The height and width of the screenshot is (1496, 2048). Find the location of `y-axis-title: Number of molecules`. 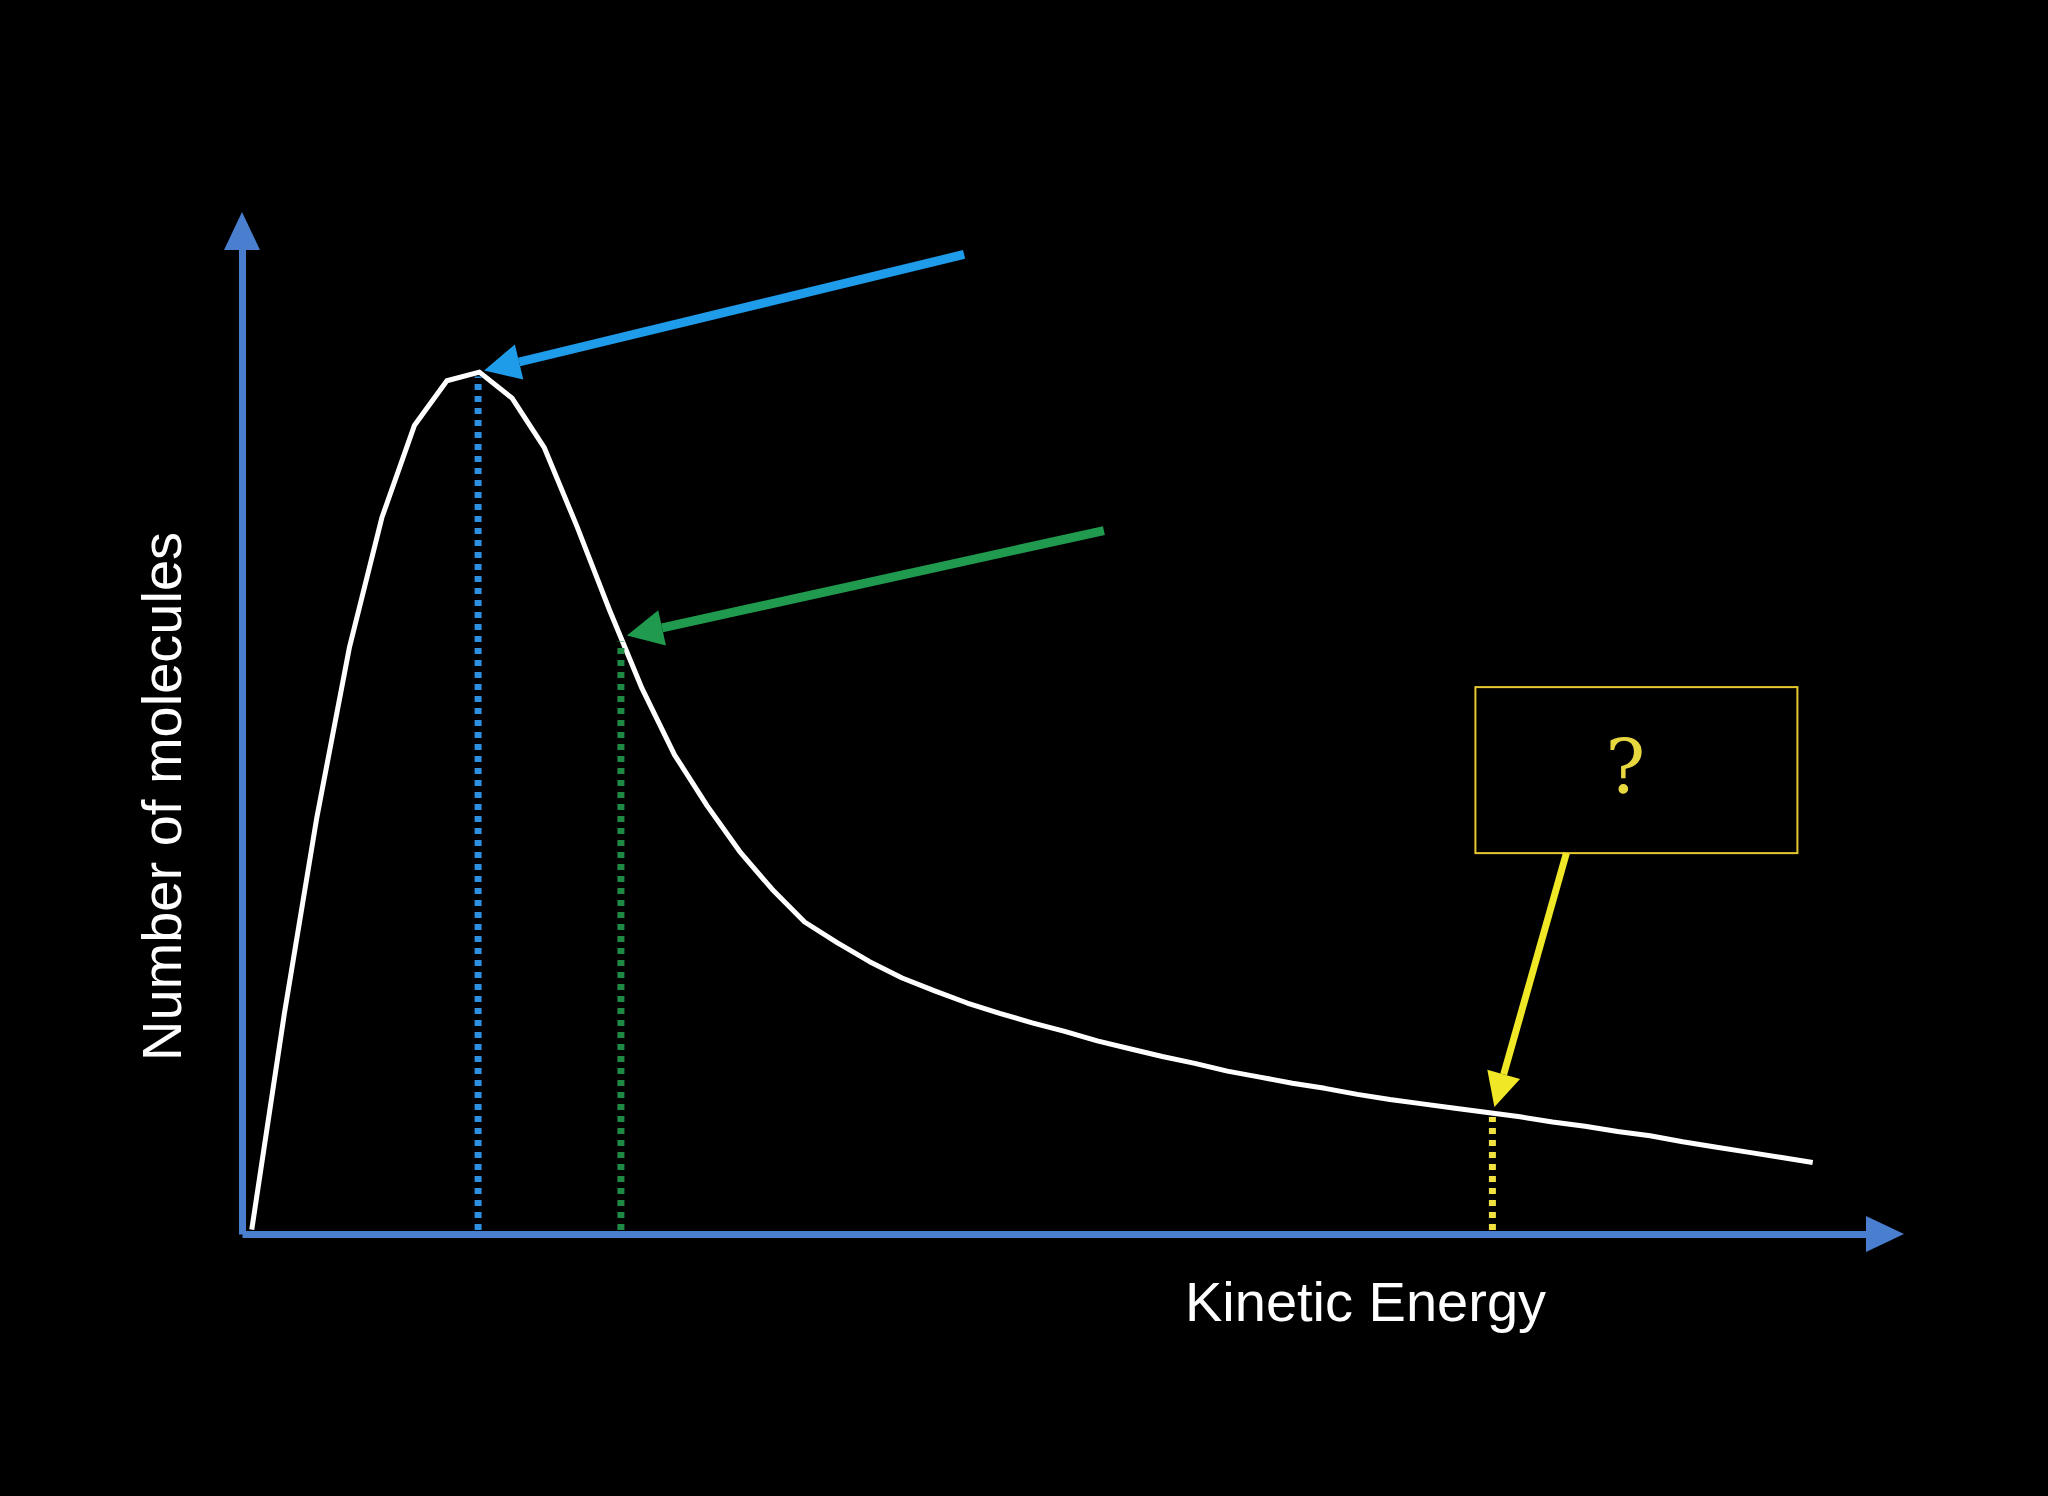

y-axis-title: Number of molecules is located at coordinates (161, 796).